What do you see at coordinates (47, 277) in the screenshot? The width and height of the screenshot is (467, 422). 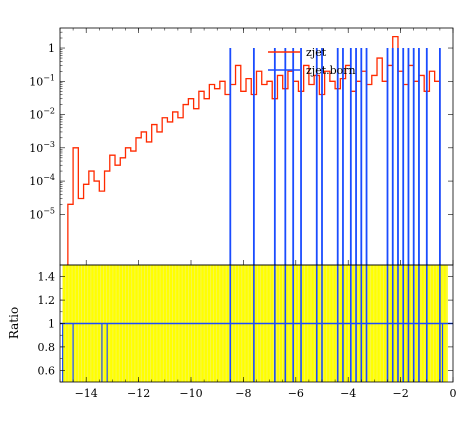 I see `y-tick-label-ratio: 1.4` at bounding box center [47, 277].